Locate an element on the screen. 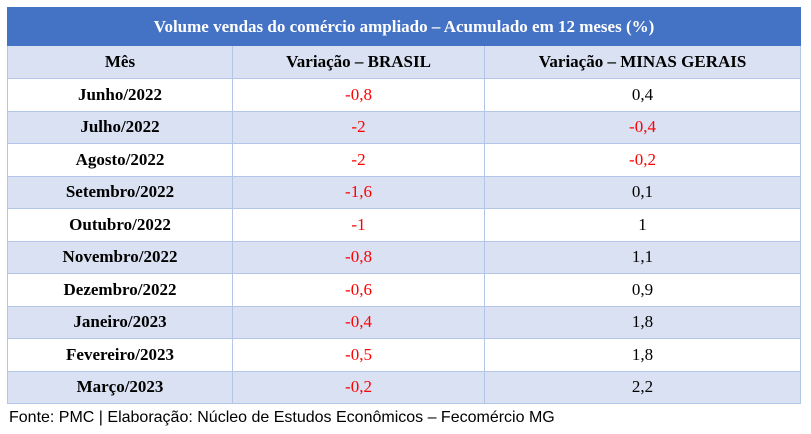  table-row: Janeiro/2023 -0,4 1,8 is located at coordinates (404, 322).